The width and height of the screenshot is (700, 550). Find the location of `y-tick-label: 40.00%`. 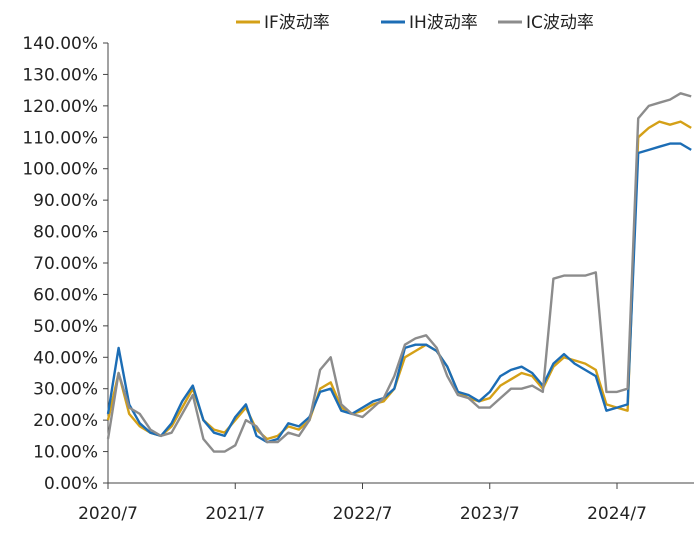

y-tick-label: 40.00% is located at coordinates (65, 358).